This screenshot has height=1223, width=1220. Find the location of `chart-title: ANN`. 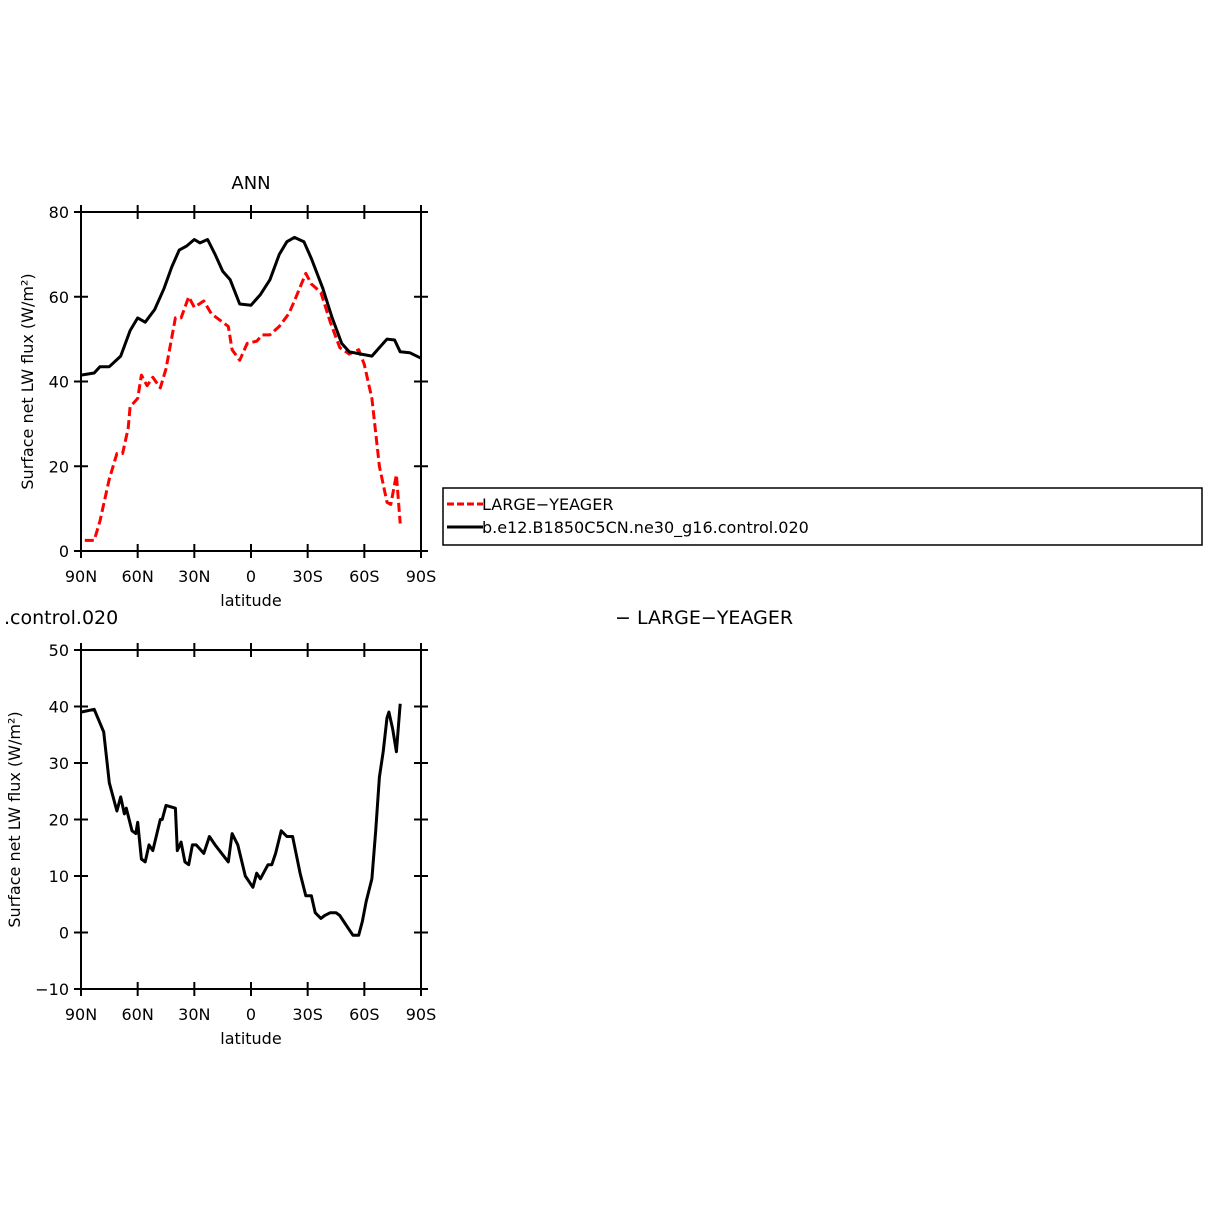

chart-title: ANN is located at coordinates (250, 183).